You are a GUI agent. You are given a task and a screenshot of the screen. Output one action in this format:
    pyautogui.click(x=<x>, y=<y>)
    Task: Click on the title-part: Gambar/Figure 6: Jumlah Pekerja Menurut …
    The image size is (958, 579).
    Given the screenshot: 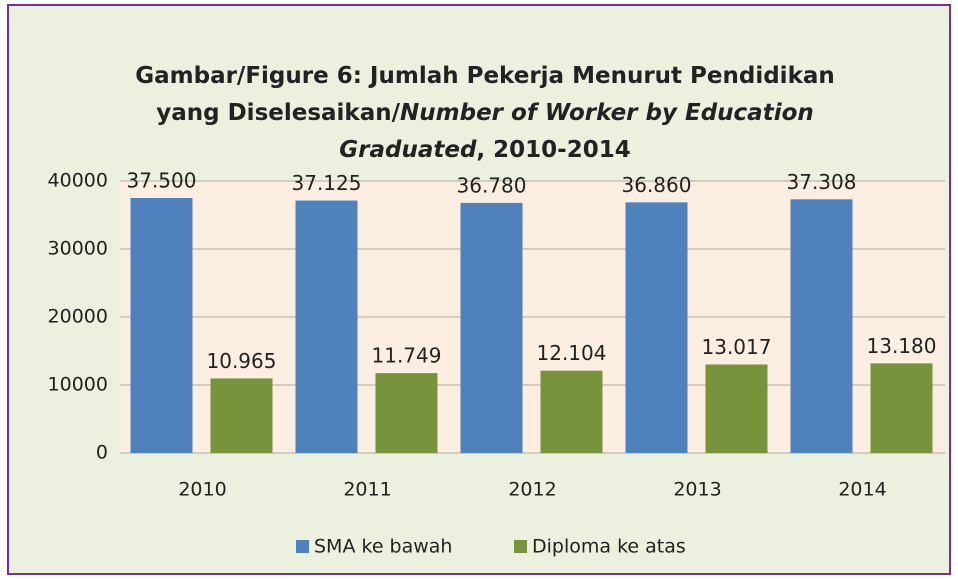 What is the action you would take?
    pyautogui.click(x=485, y=76)
    